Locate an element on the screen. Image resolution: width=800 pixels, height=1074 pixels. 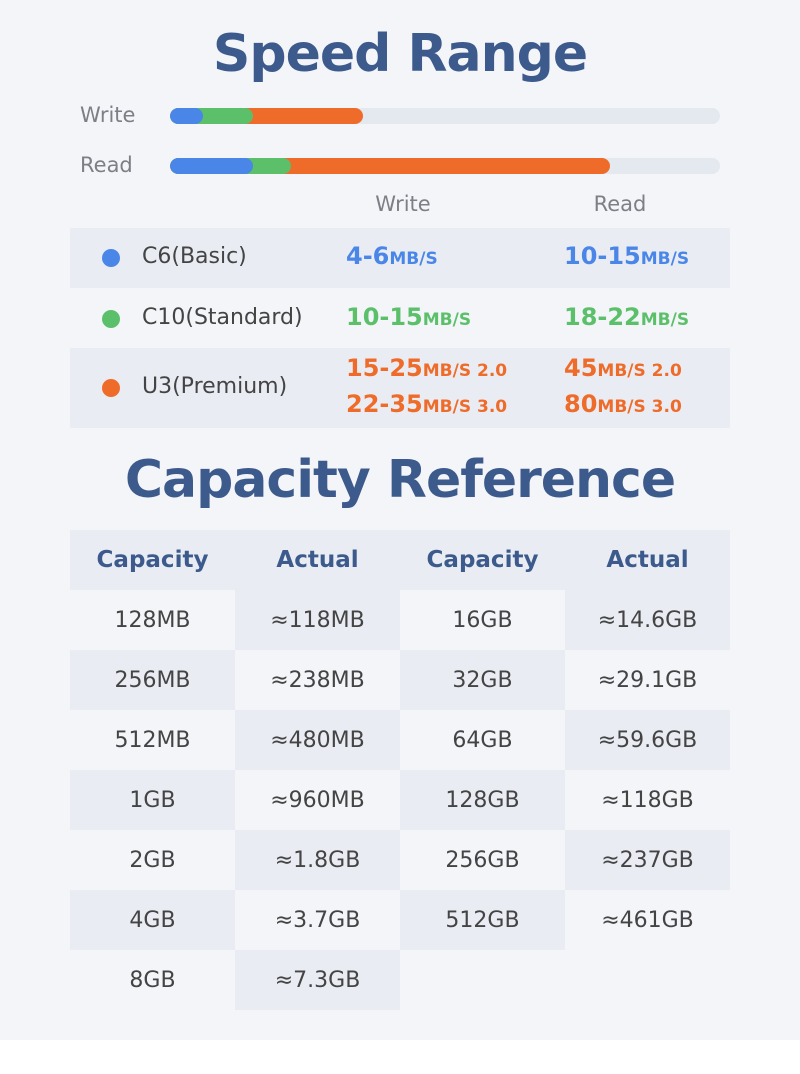
speed-class-row: C6(Basic) 4-6MB/S 10-15MB/S is located at coordinates (400, 258).